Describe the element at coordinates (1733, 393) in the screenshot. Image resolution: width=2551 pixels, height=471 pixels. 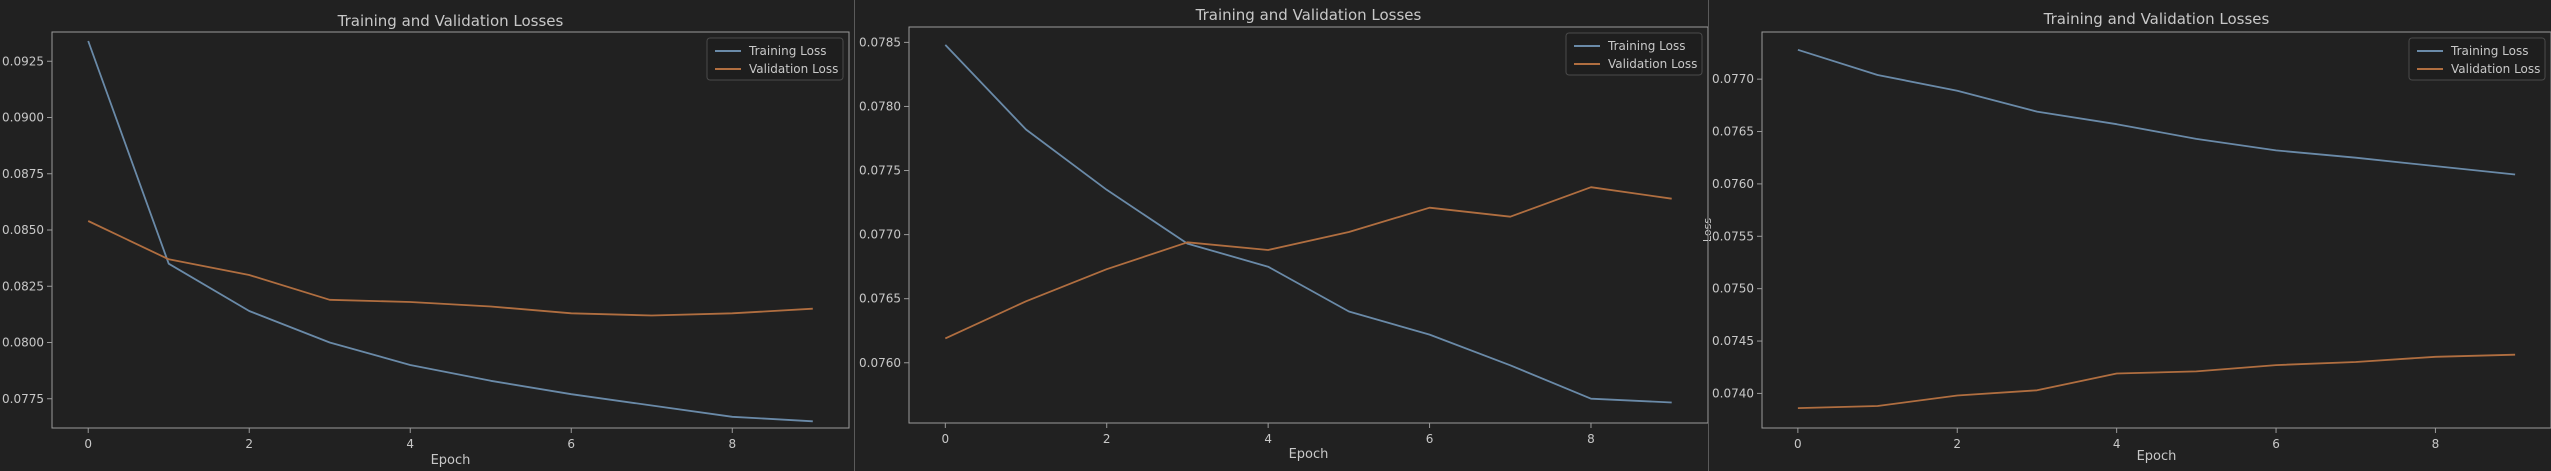
I see `y-tick-label: 0.0740` at that location.